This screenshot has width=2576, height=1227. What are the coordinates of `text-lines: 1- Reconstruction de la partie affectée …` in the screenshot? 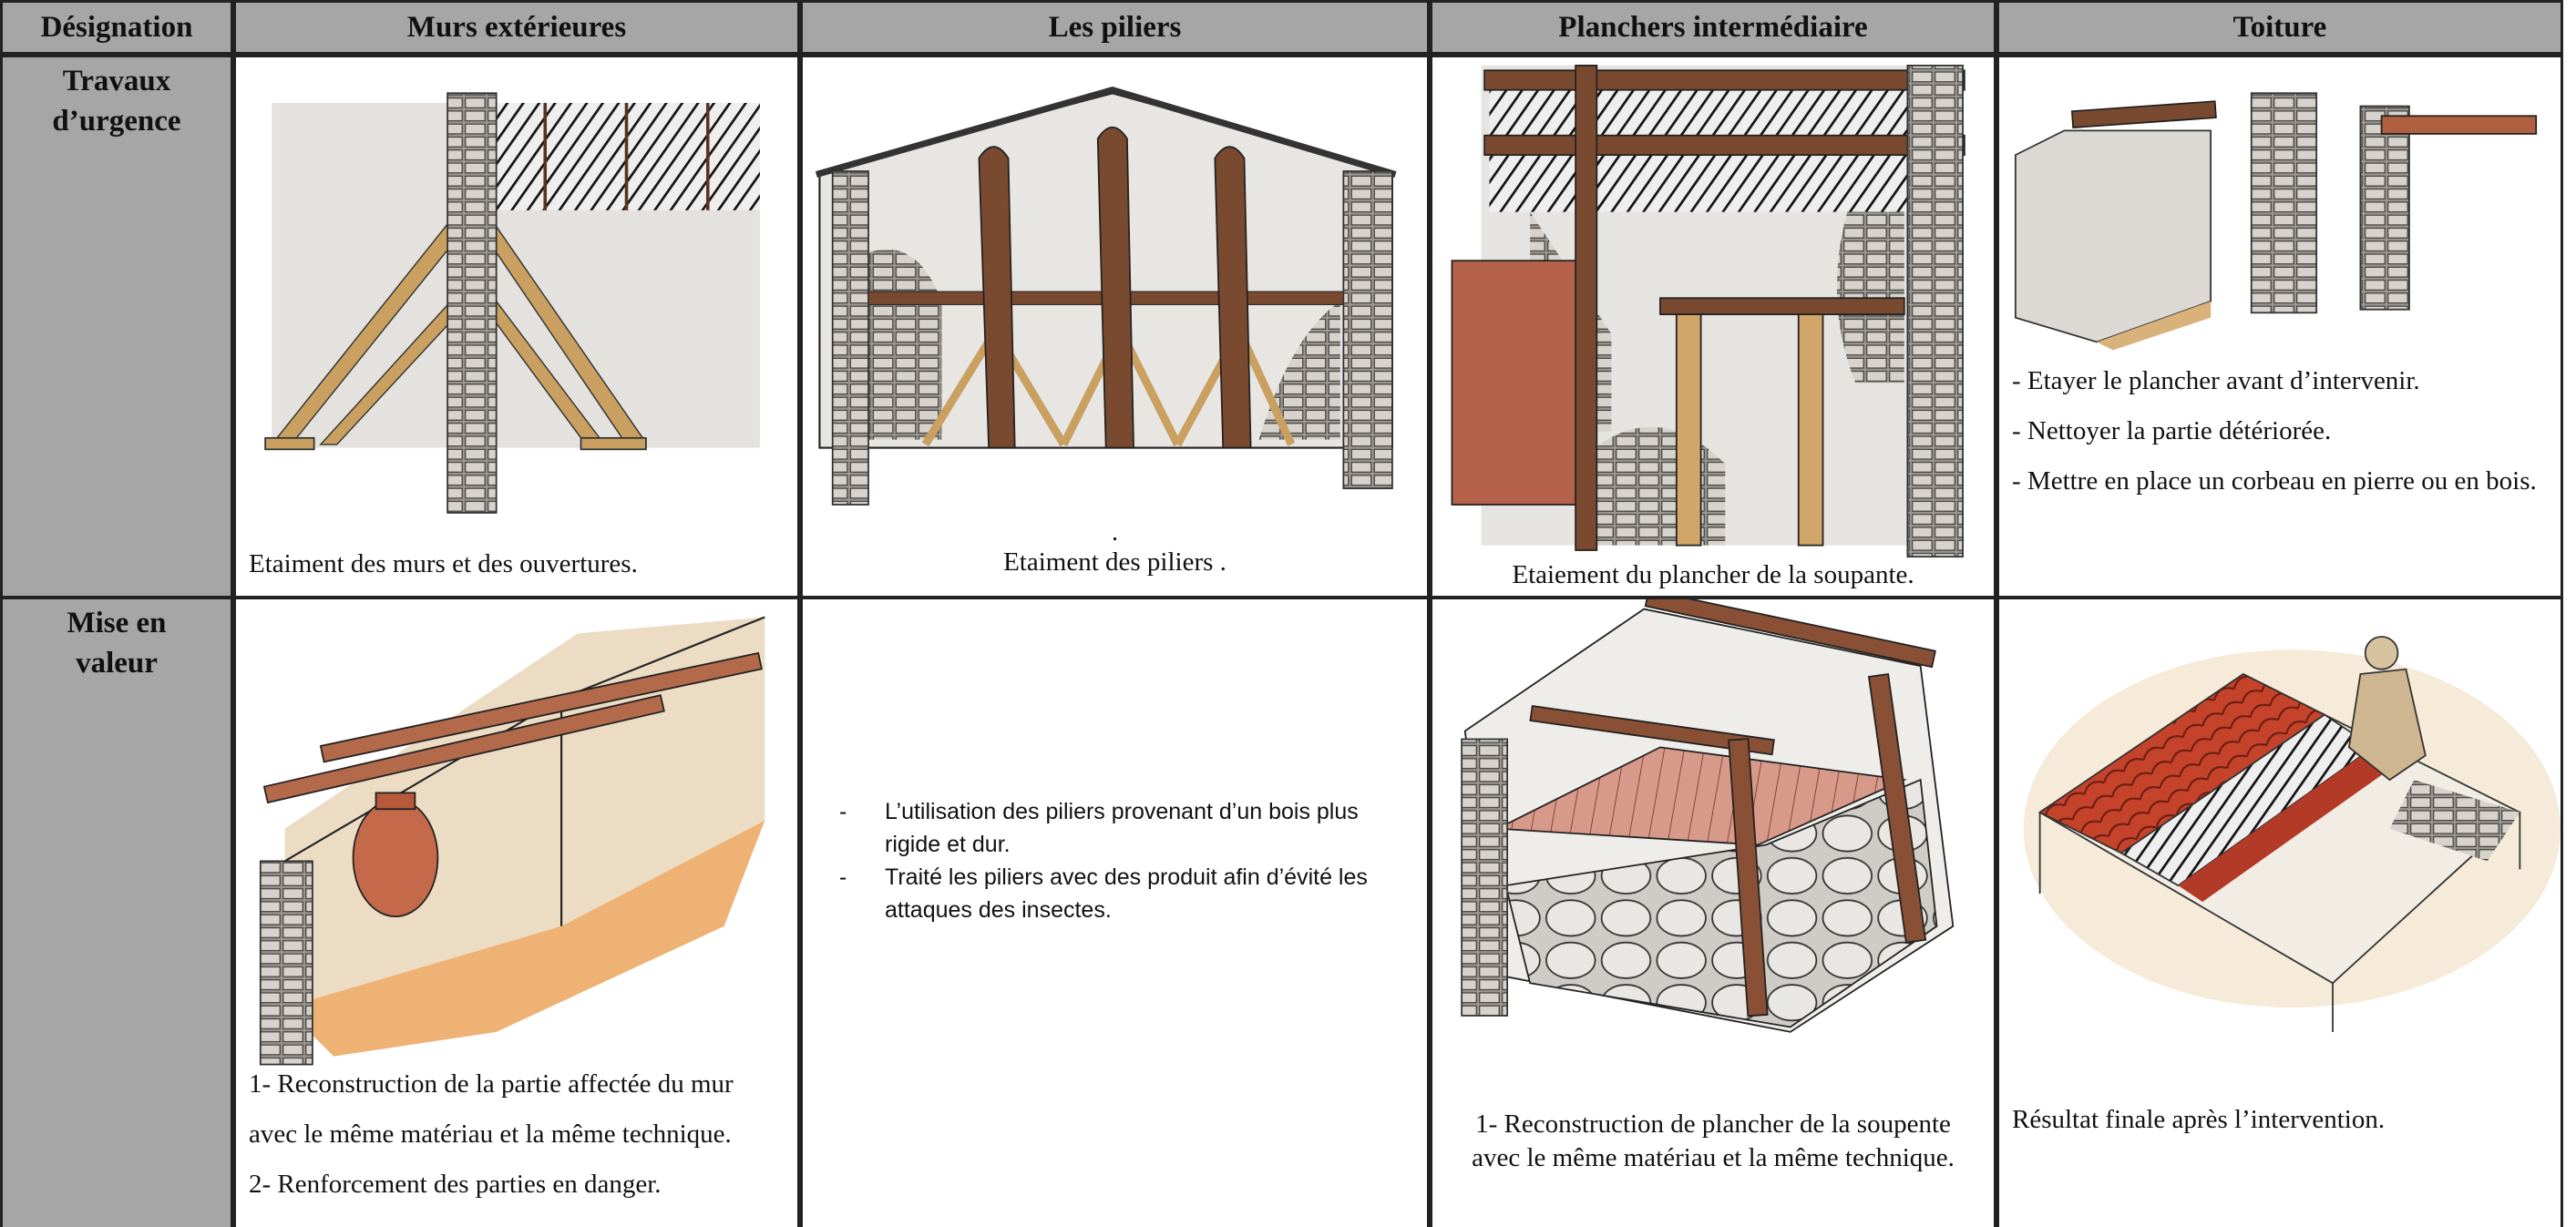 It's located at (492, 1134).